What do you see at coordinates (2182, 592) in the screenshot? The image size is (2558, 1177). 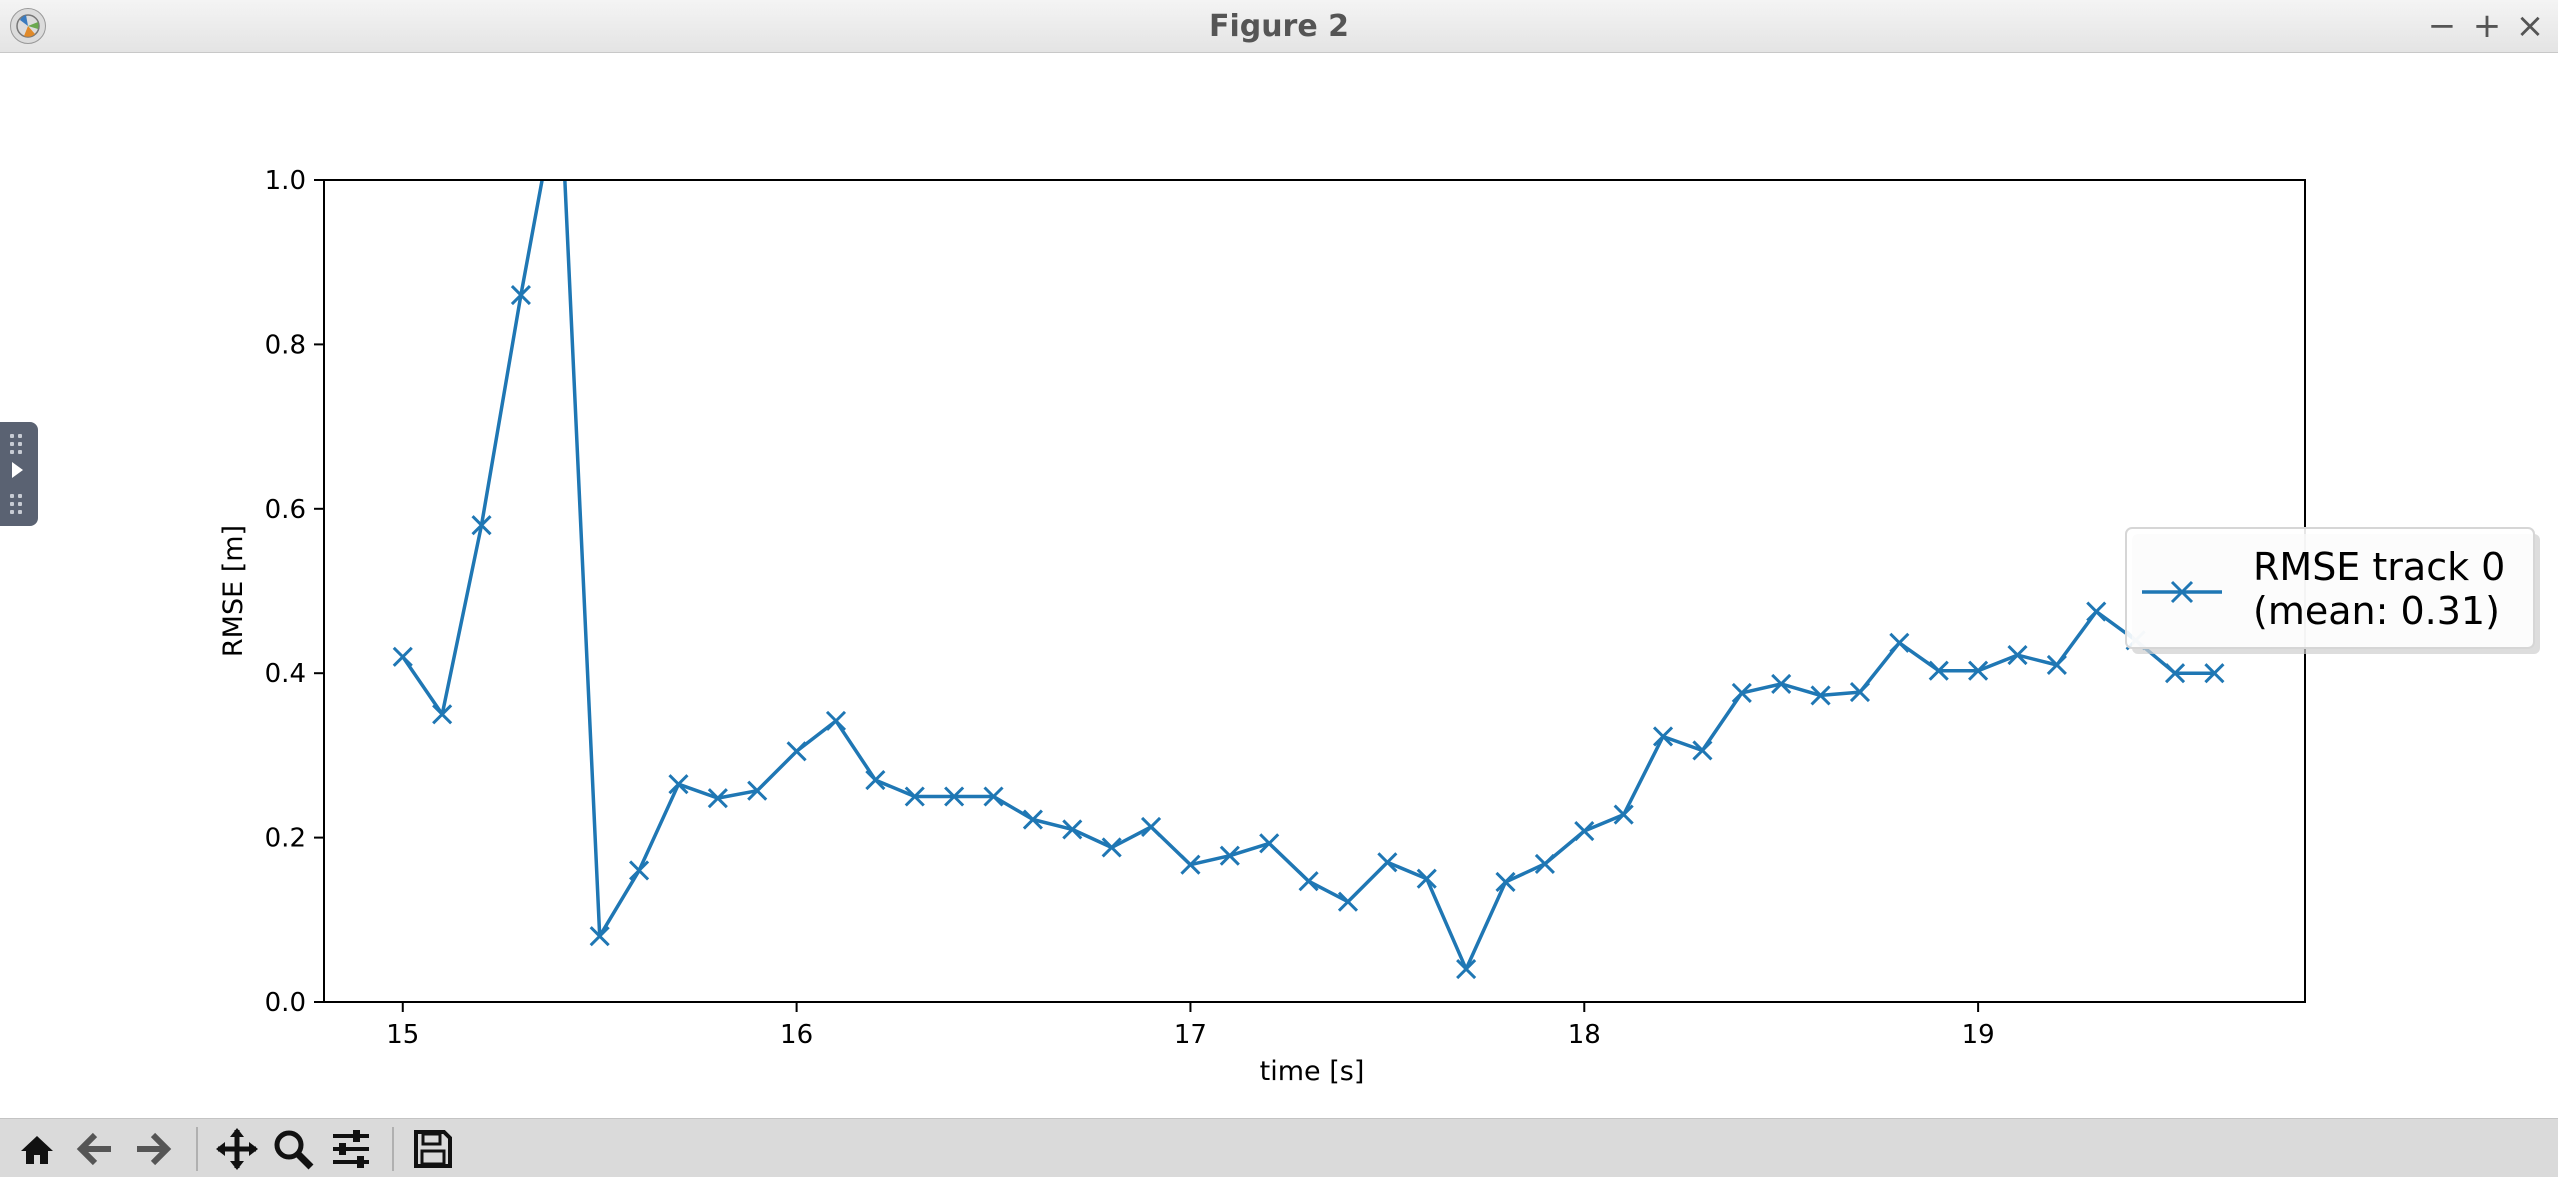 I see `legend-x-marker` at bounding box center [2182, 592].